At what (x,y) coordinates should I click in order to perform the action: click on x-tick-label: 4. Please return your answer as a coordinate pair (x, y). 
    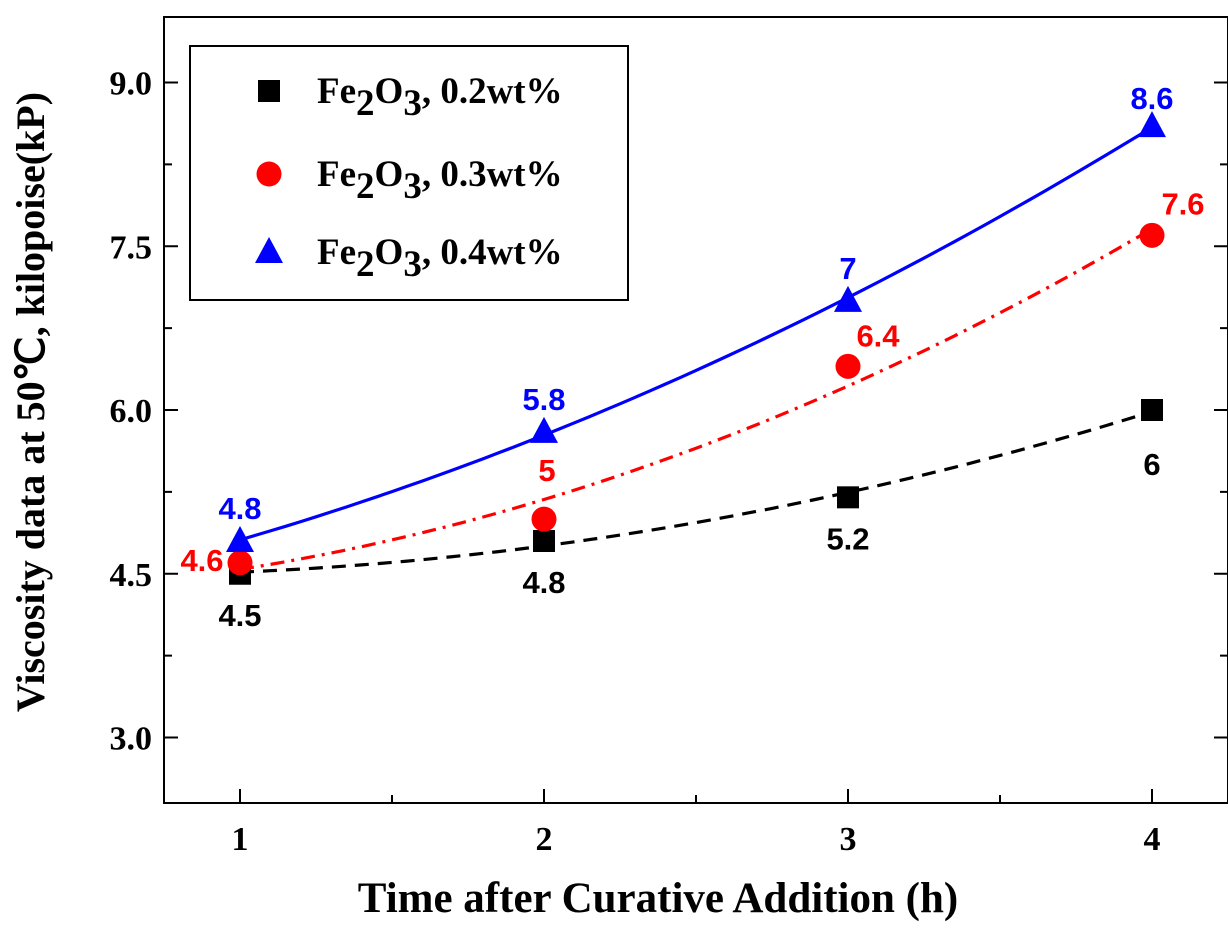
    Looking at the image, I should click on (1152, 839).